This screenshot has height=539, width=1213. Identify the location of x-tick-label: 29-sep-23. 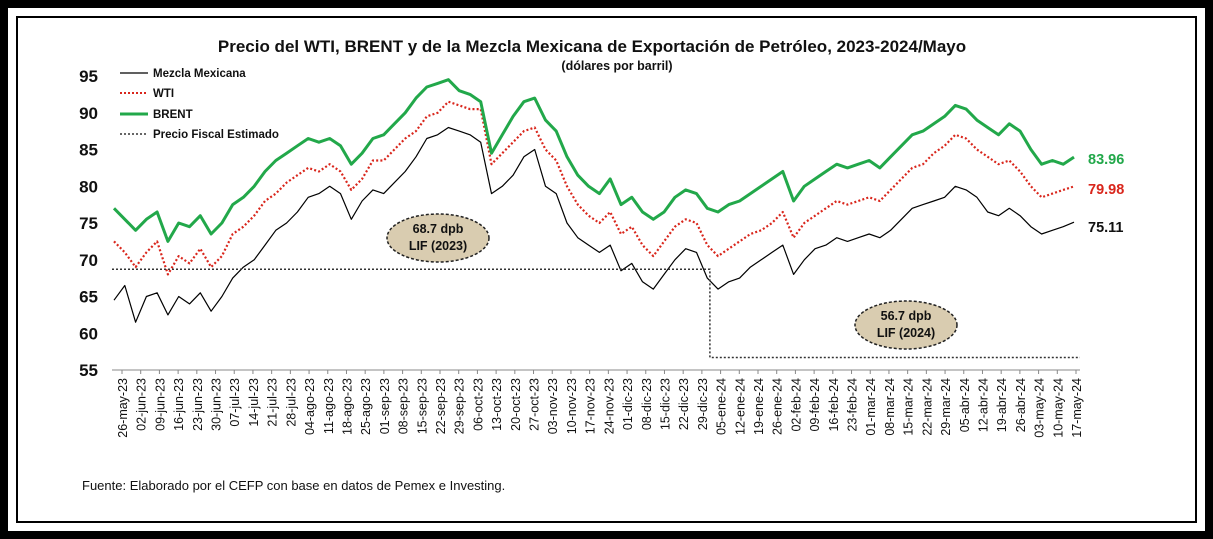
(460, 406).